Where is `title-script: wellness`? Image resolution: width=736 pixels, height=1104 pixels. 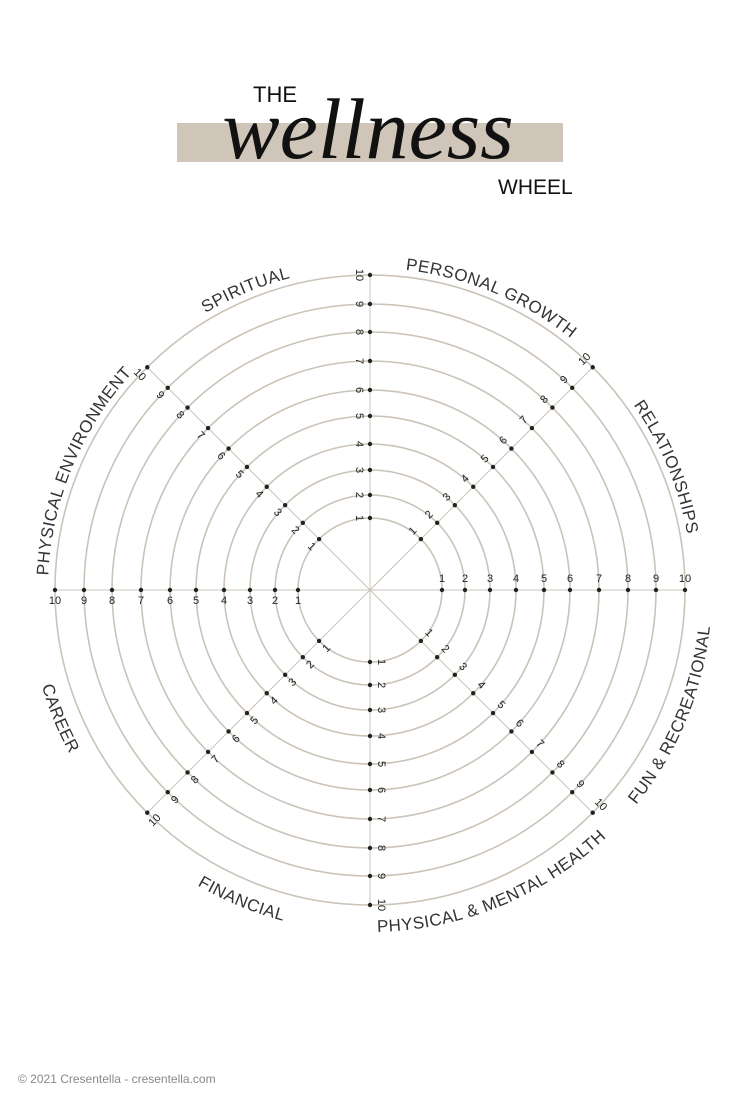 title-script: wellness is located at coordinates (367, 129).